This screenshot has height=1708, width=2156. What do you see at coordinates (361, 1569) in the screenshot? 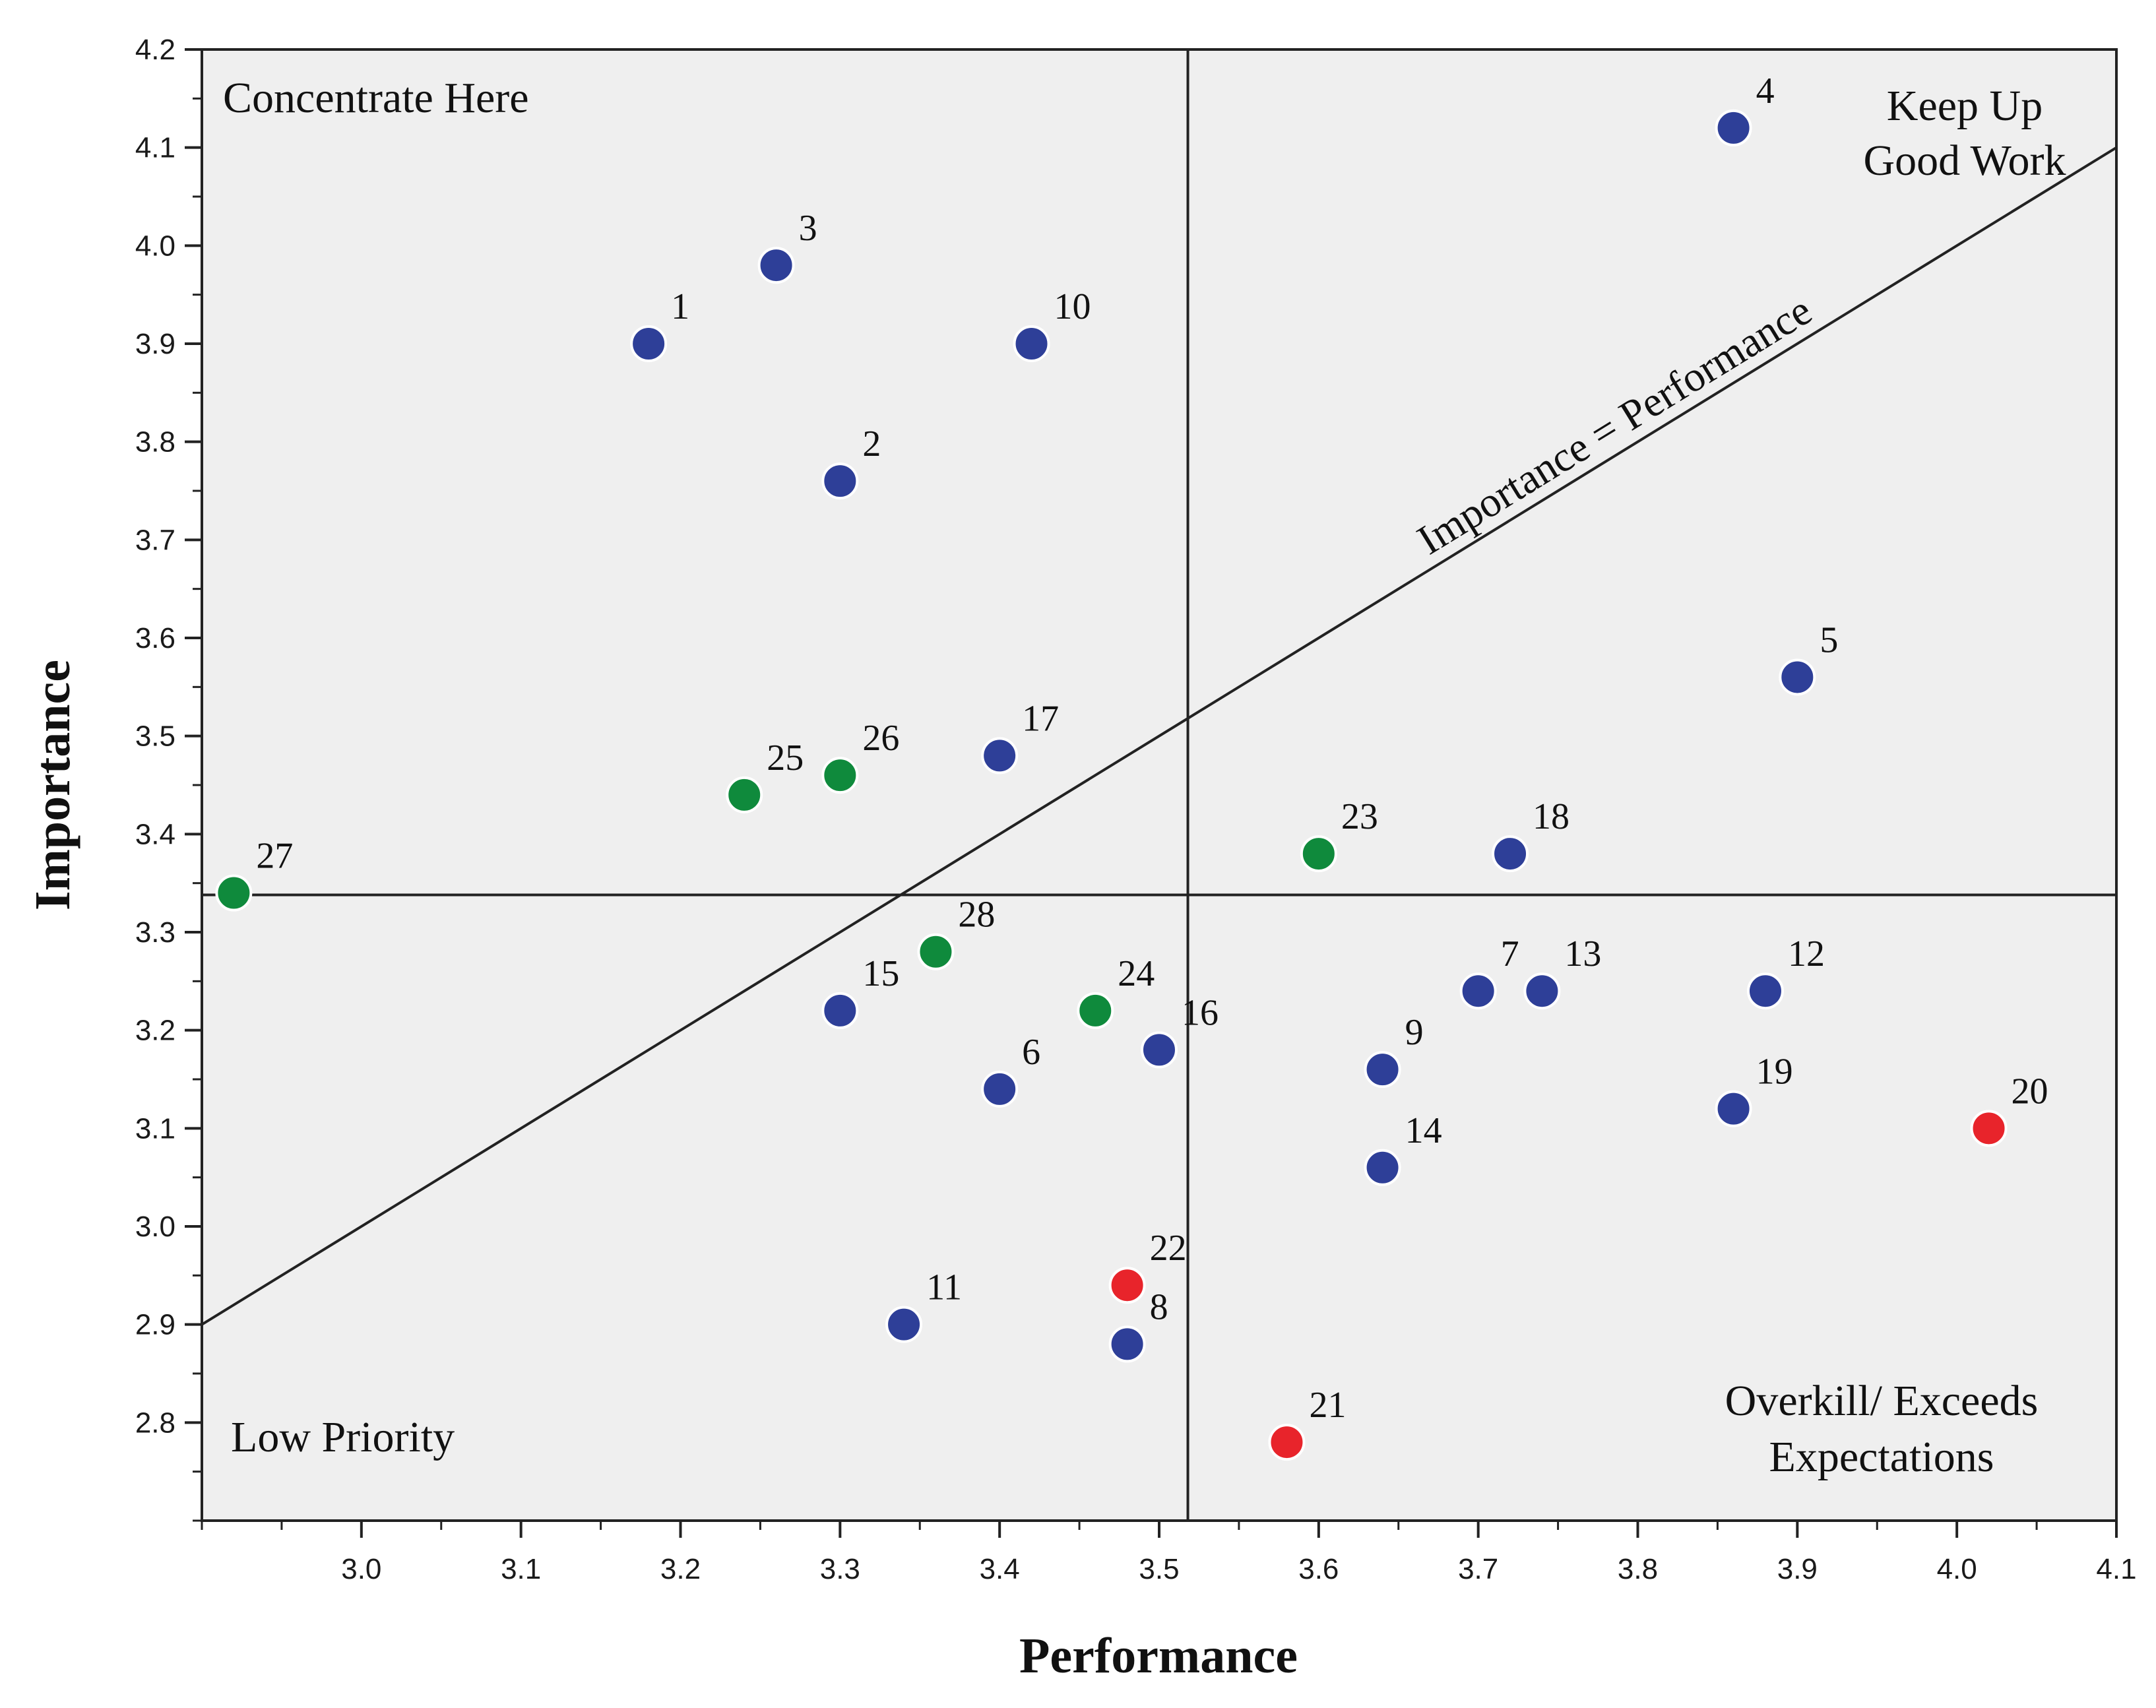
I see `x-tick-label: 3.0` at bounding box center [361, 1569].